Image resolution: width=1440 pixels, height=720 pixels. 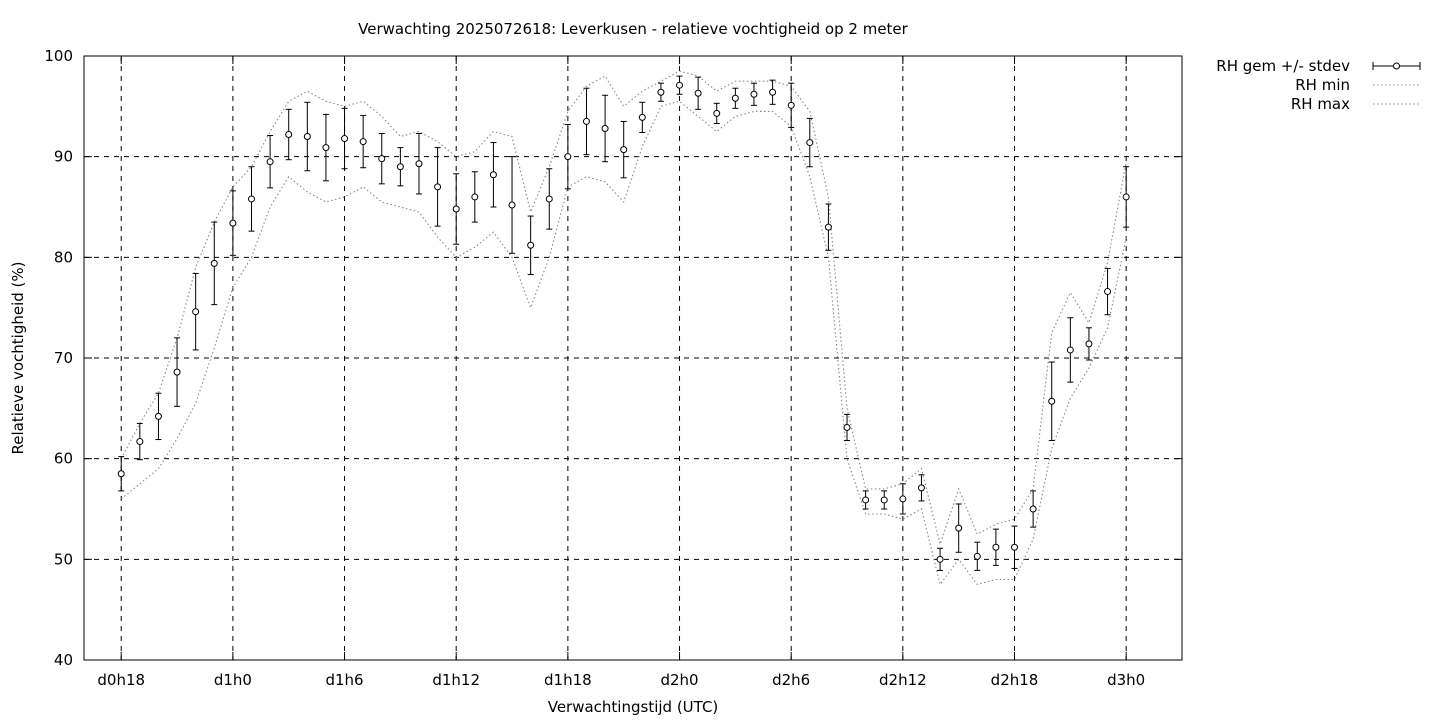 I want to click on legend-marker, so click(x=1396, y=66).